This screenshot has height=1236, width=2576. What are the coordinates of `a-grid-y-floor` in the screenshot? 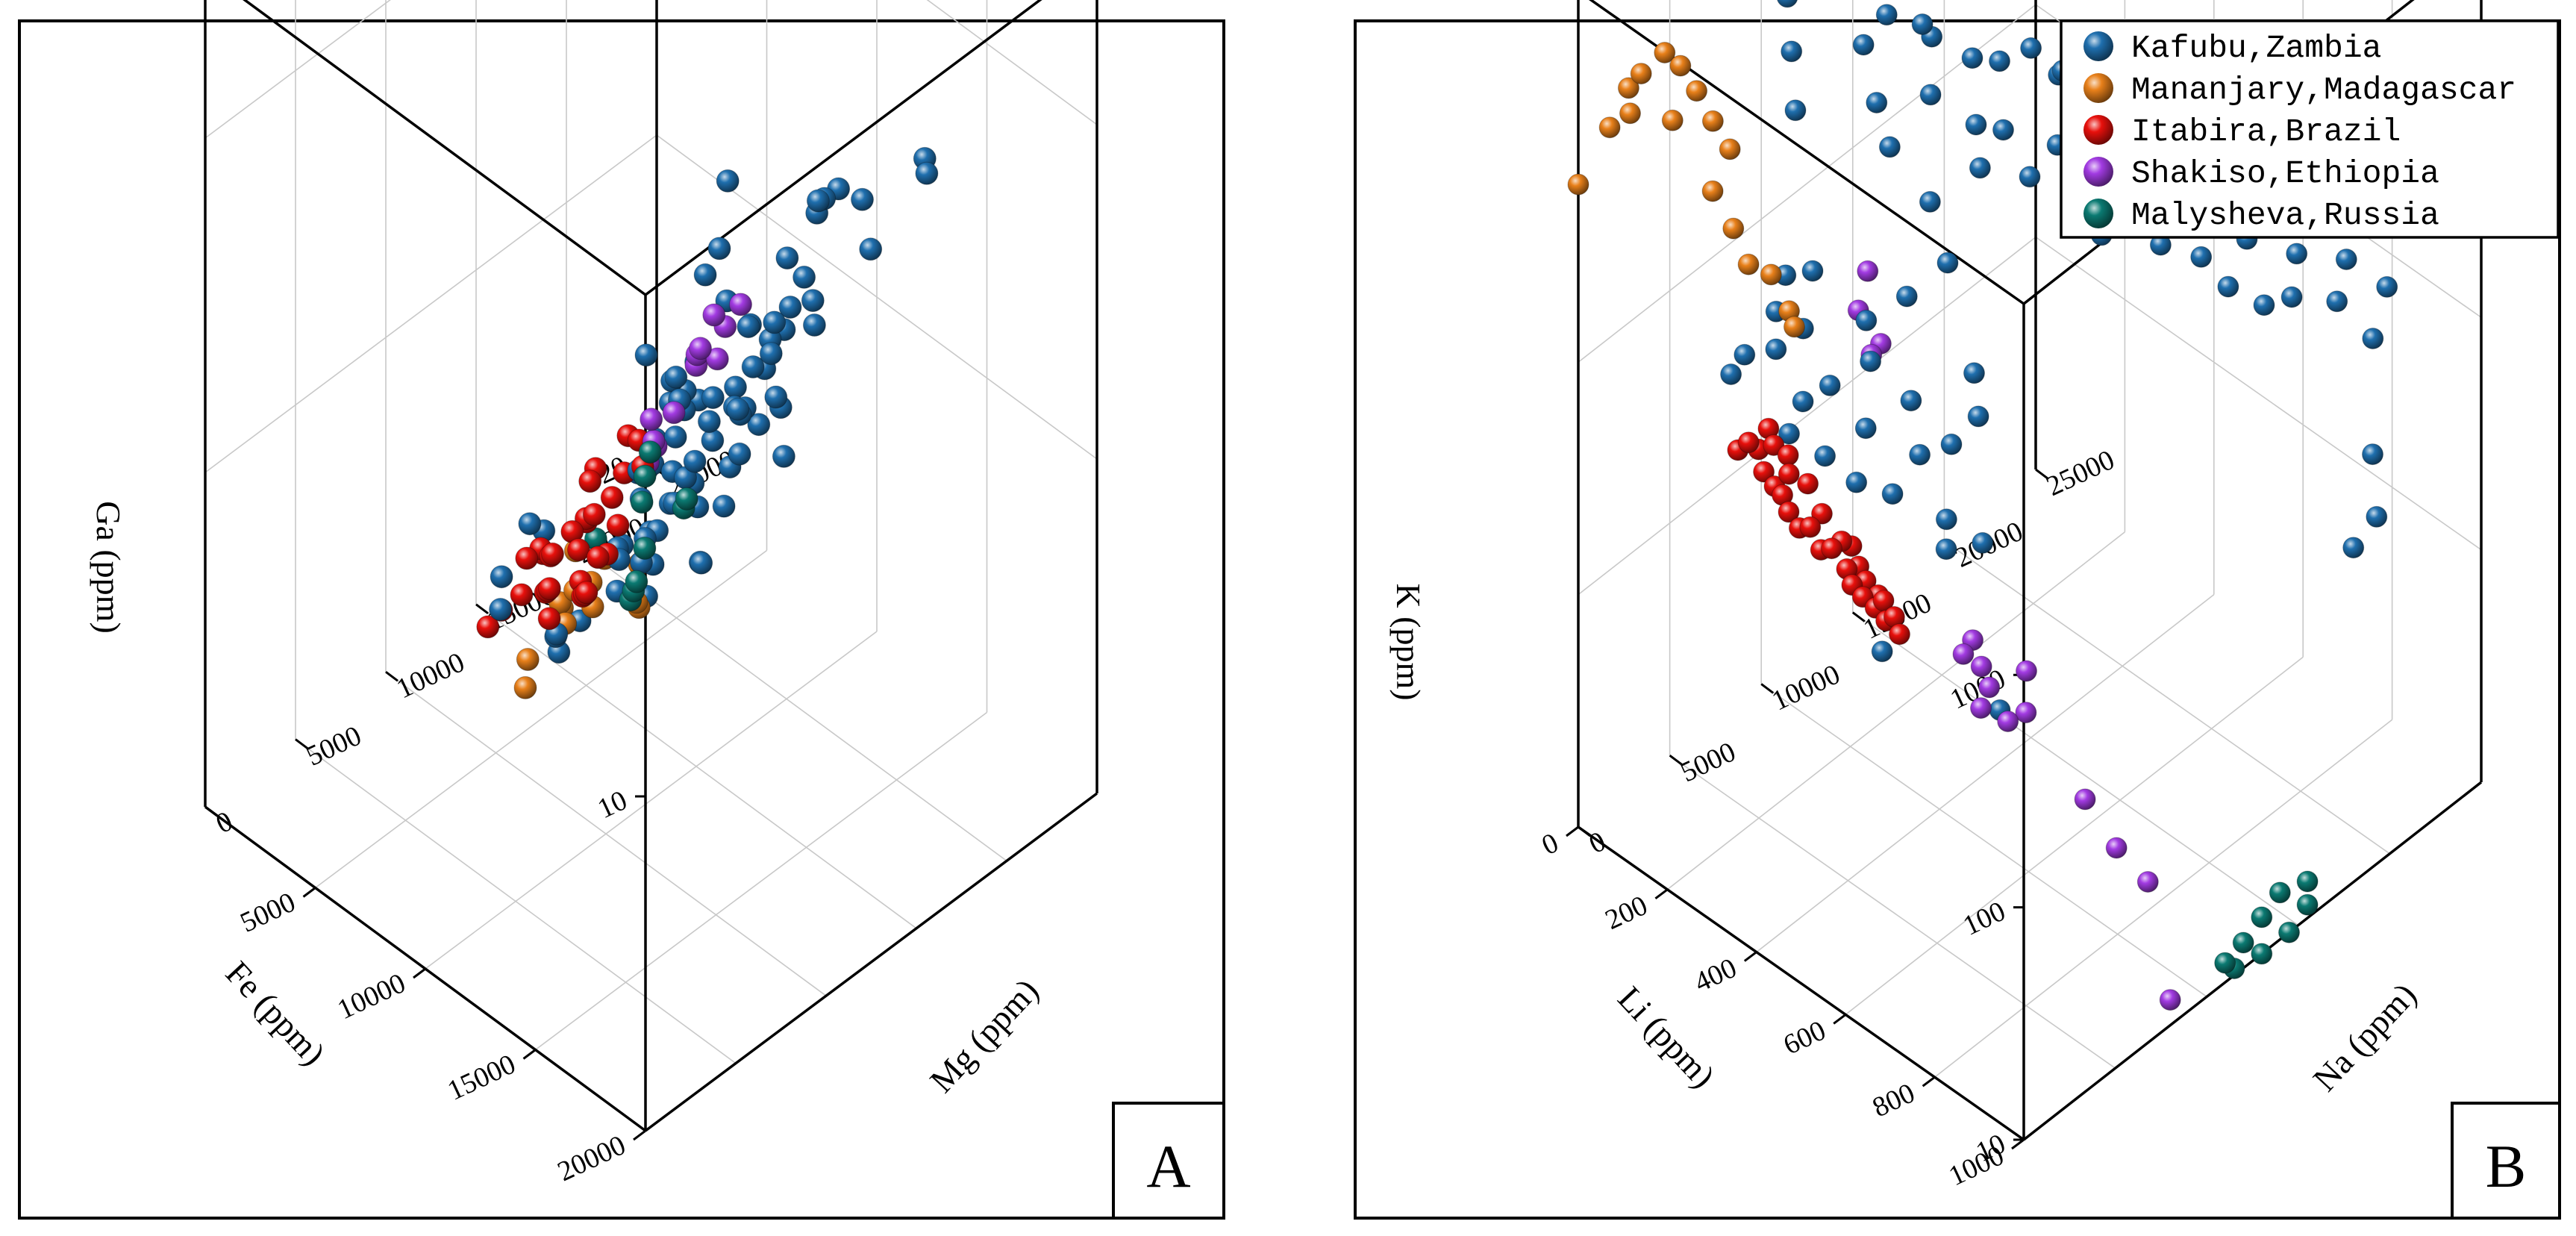 It's located at (516, 901).